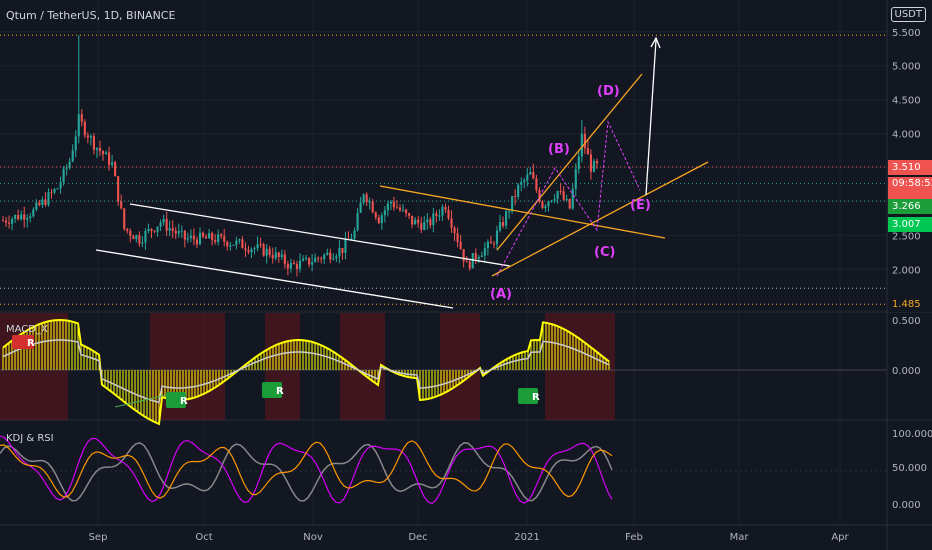 This screenshot has height=550, width=932. What do you see at coordinates (906, 270) in the screenshot?
I see `price-tick-label: 2.000` at bounding box center [906, 270].